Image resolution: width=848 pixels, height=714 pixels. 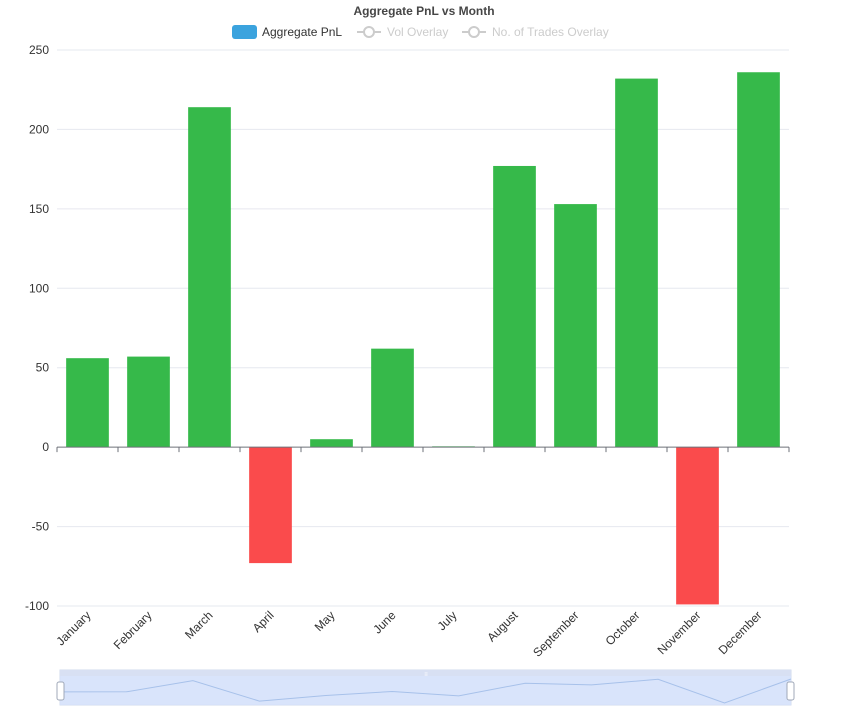 I want to click on y-tick-label: 250, so click(x=39, y=50).